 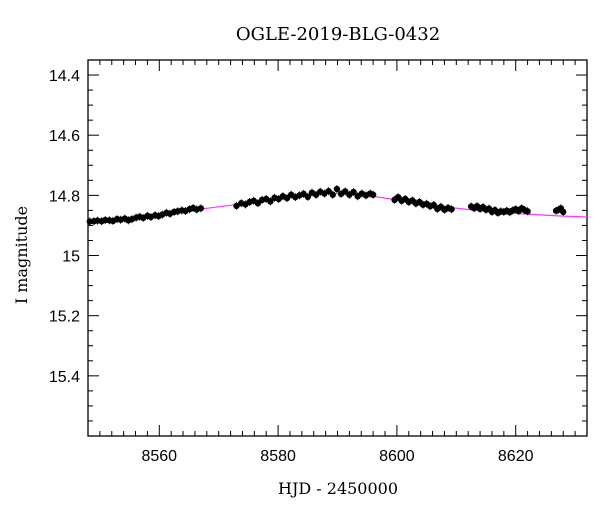 What do you see at coordinates (21, 255) in the screenshot?
I see `y-axis-label: I magnitude` at bounding box center [21, 255].